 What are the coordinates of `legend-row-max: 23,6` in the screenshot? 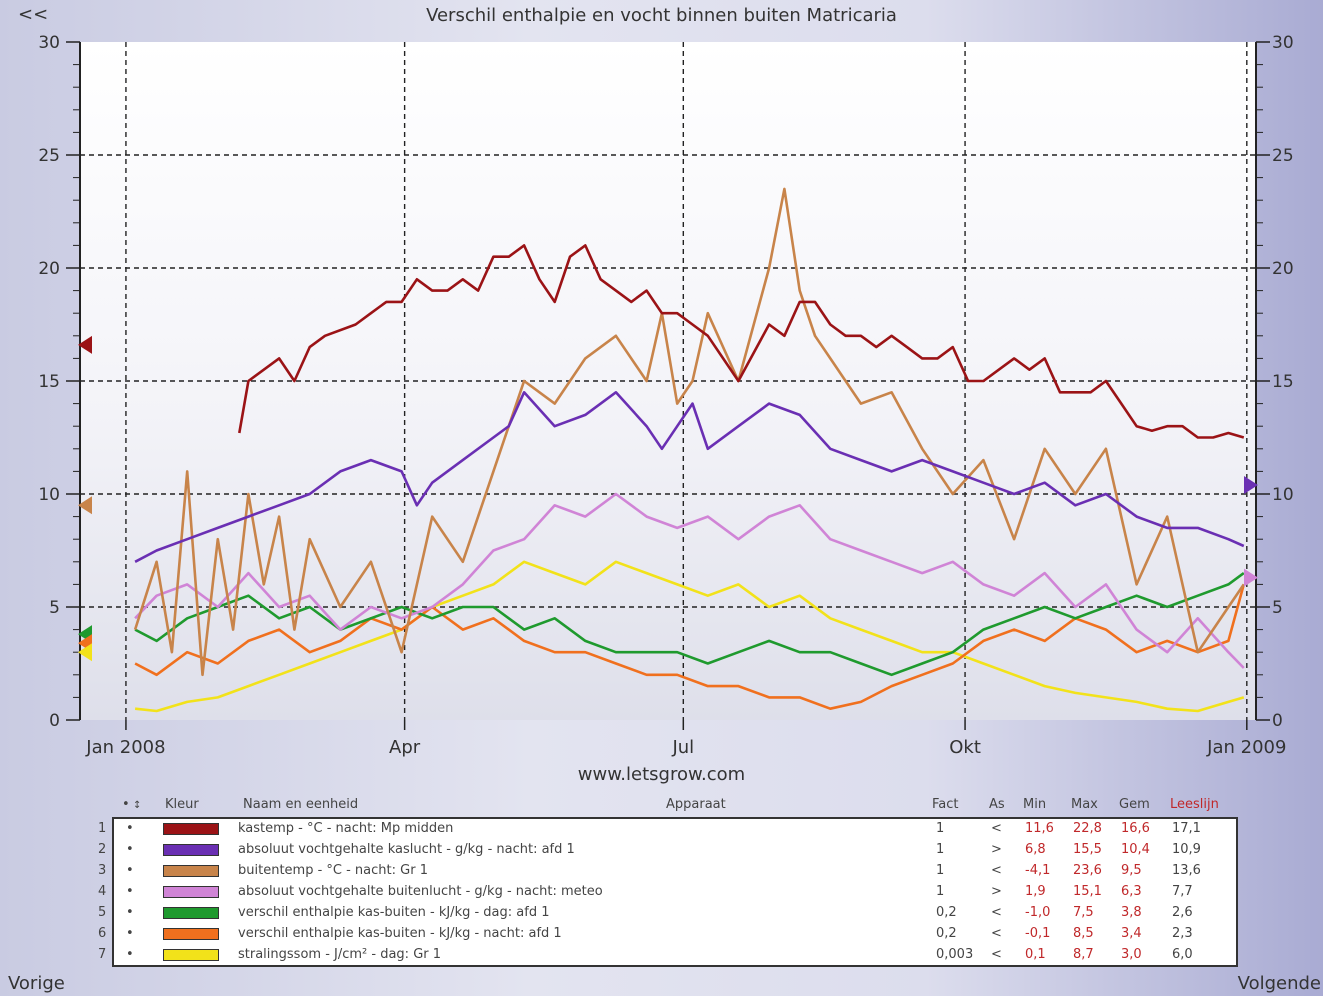 It's located at (1087, 870).